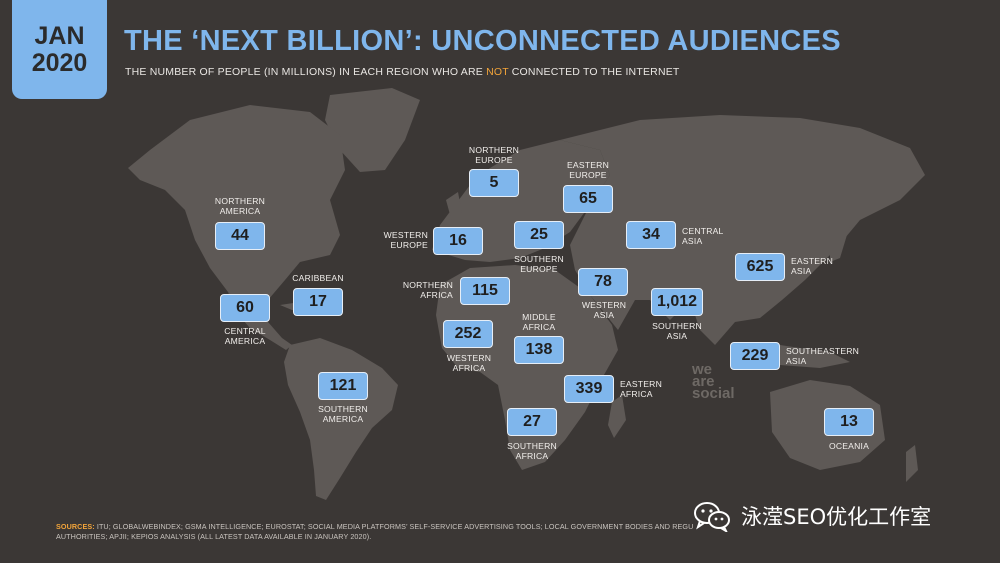 This screenshot has height=563, width=1000. Describe the element at coordinates (713, 381) in the screenshot. I see `we-are-social-logo: we are social` at that location.